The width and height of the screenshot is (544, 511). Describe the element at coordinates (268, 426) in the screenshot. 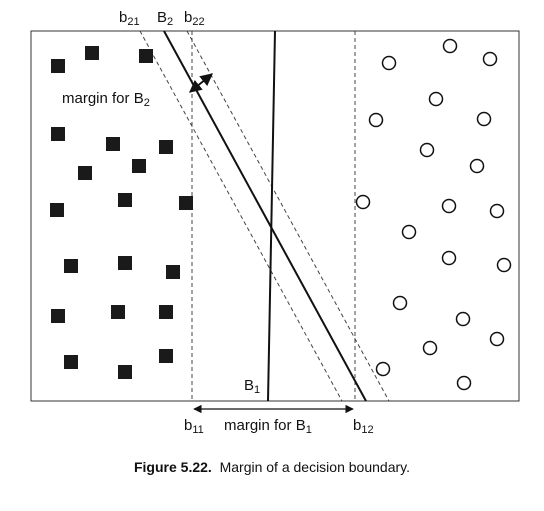

I see `margin-b1-label: margin for B1` at that location.